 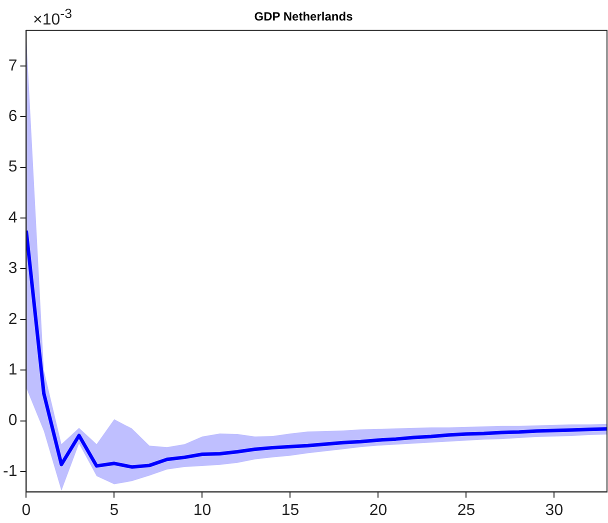 I want to click on y-tick-label: 5, so click(x=13, y=167).